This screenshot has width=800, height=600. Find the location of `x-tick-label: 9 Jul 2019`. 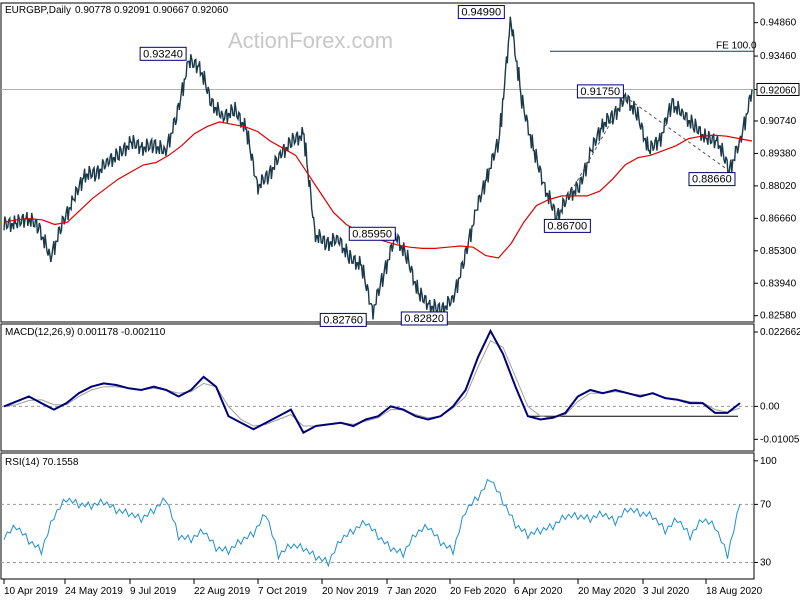

x-tick-label: 9 Jul 2019 is located at coordinates (153, 591).